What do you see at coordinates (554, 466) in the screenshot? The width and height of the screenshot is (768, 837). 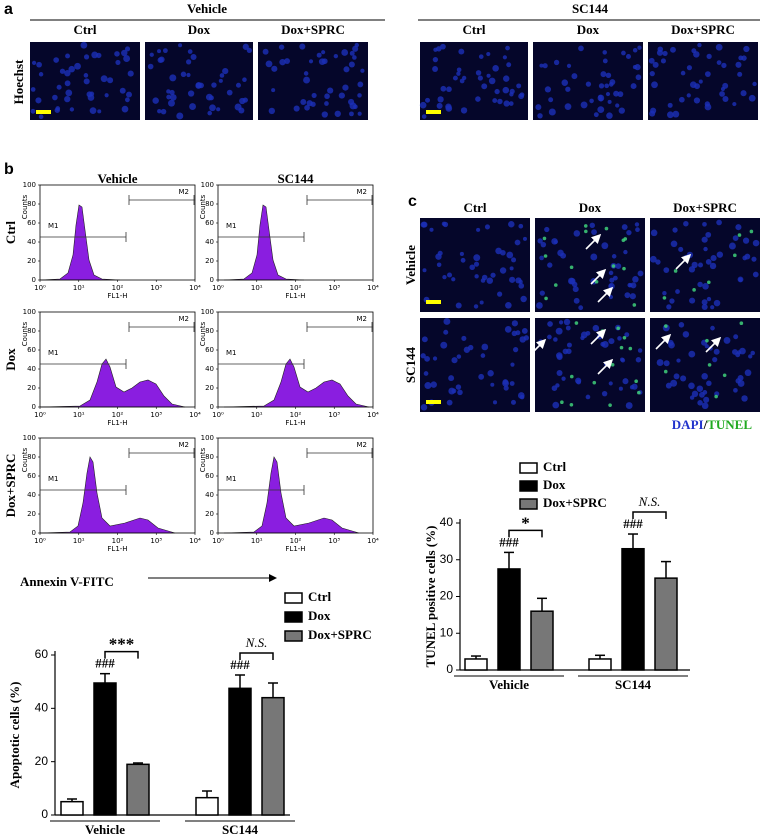 I see `legend-label: Ctrl` at bounding box center [554, 466].